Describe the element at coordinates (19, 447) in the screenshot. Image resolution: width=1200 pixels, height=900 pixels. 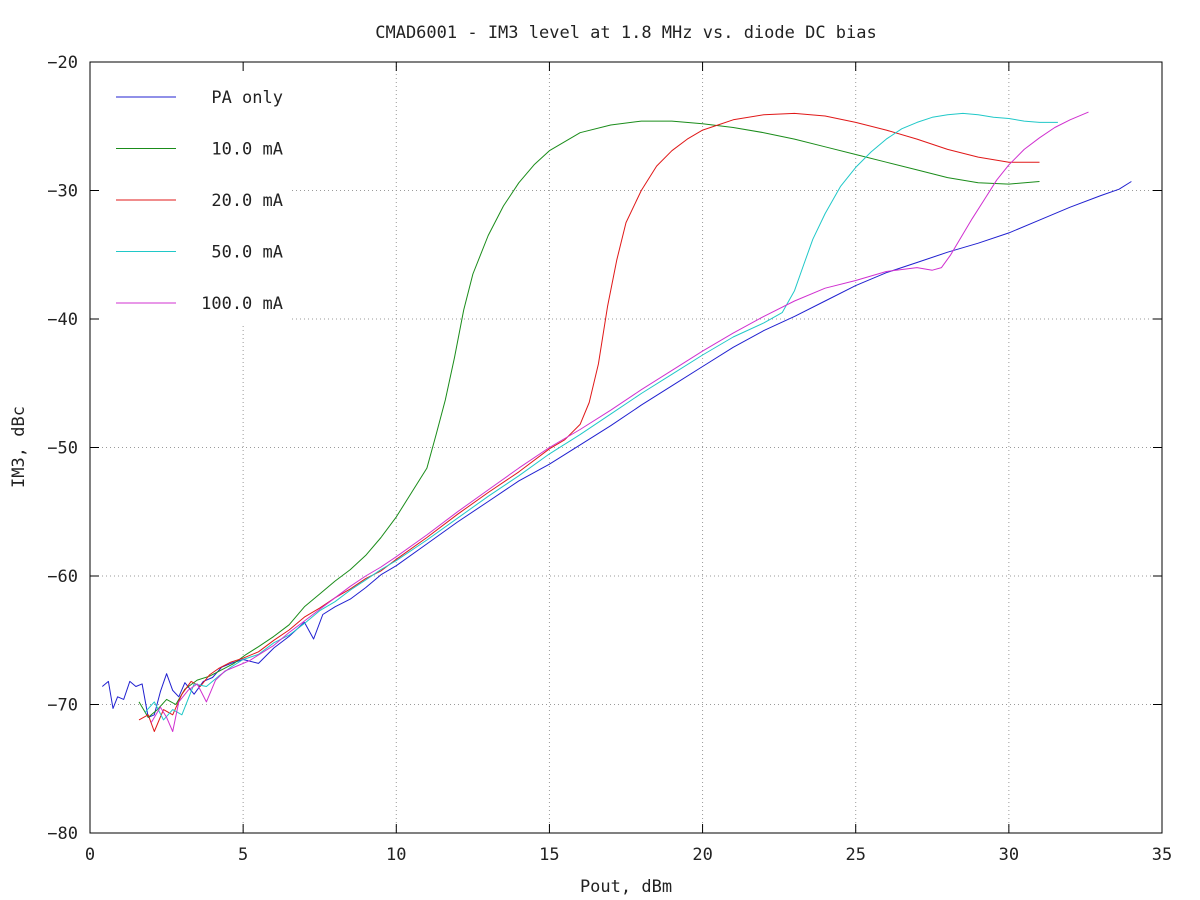
I see `y-axis-label: IM3, dBc` at that location.